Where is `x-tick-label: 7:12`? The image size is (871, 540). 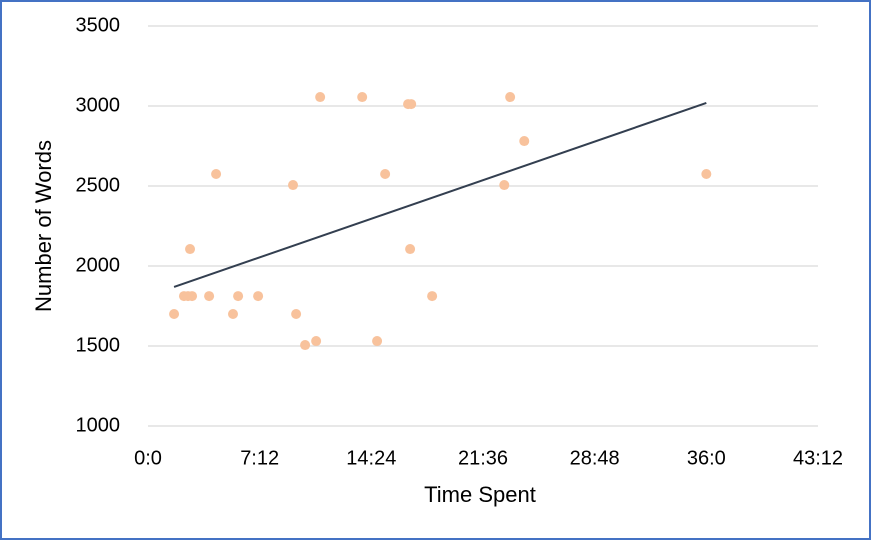
x-tick-label: 7:12 is located at coordinates (259, 458).